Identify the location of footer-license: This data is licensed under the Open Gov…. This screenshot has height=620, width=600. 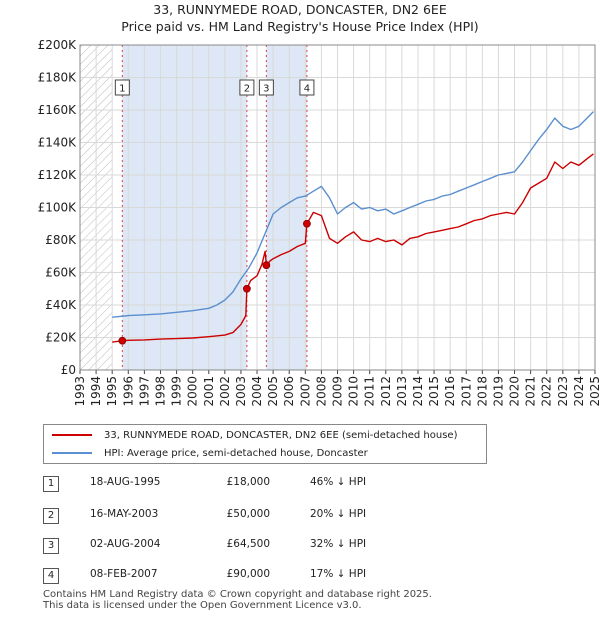
(202, 605).